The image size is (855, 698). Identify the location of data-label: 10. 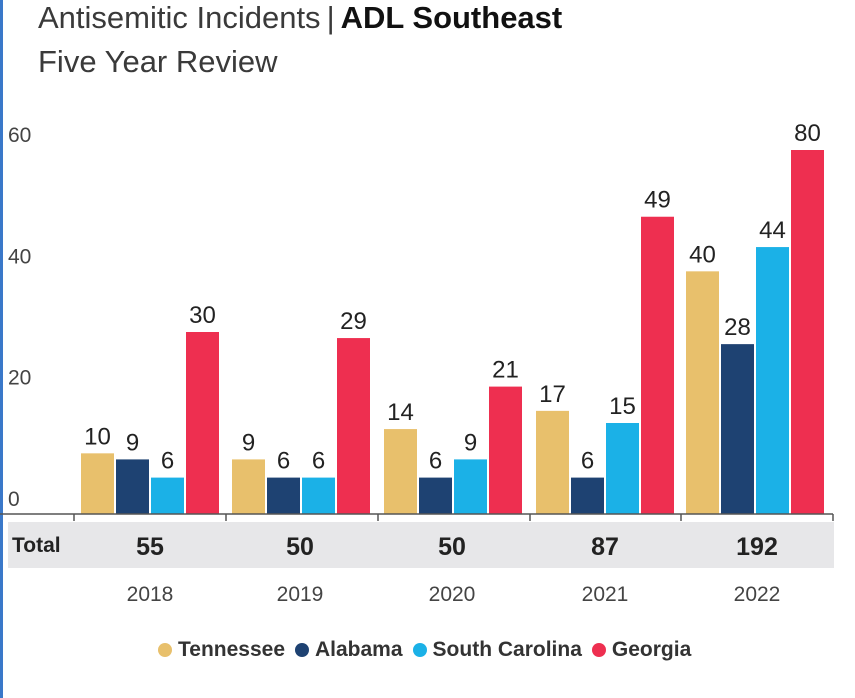
(97, 436).